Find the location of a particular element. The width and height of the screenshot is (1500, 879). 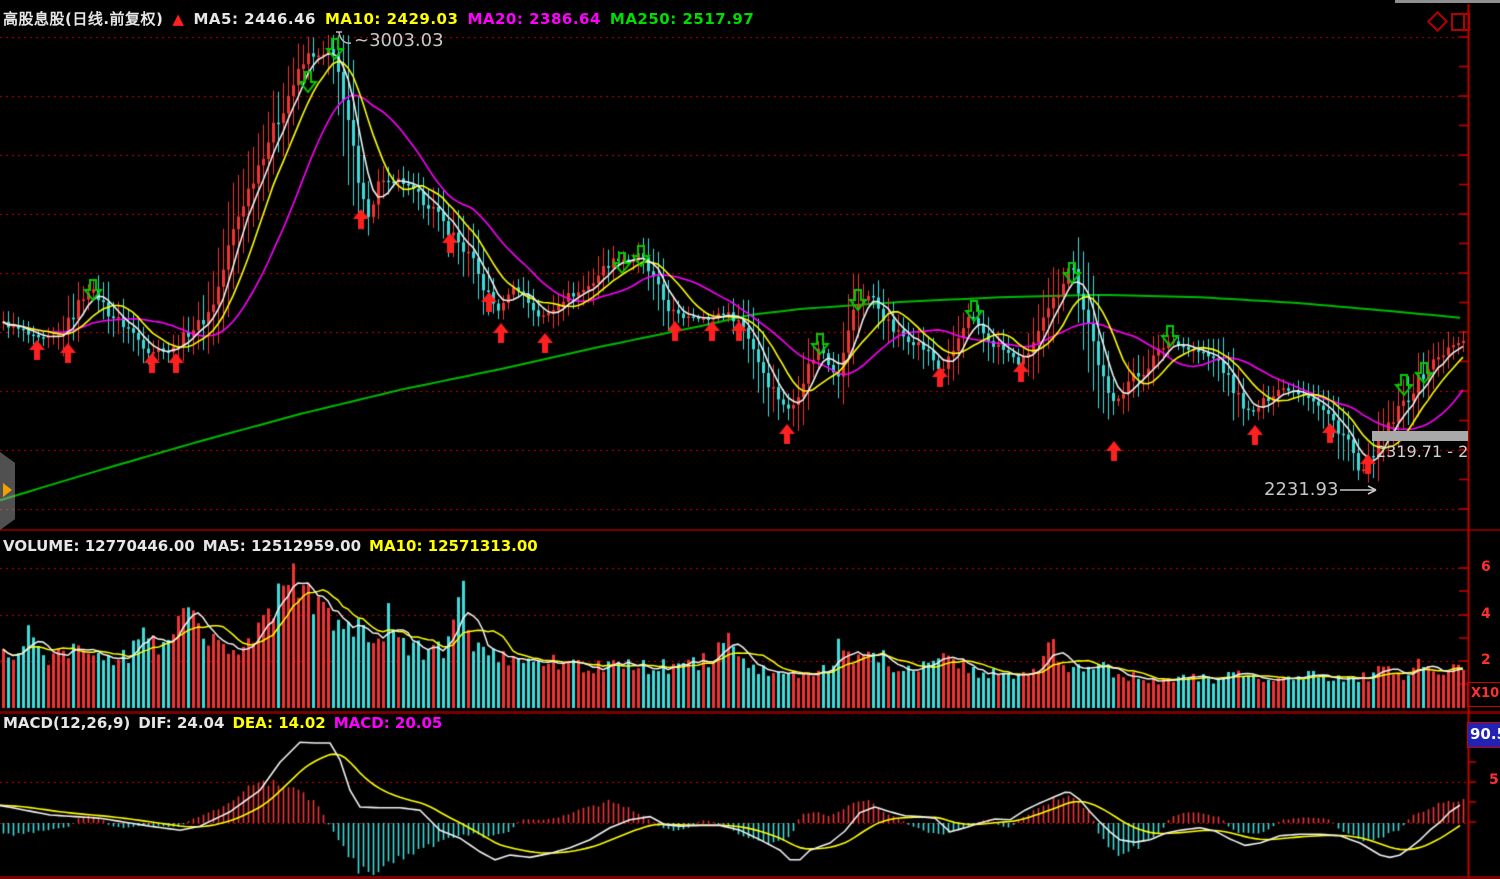

peak-value: ~3003.03 is located at coordinates (399, 40).